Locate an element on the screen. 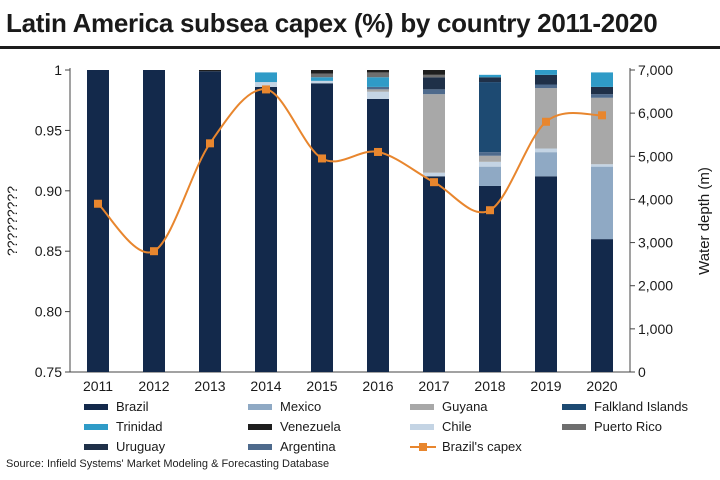 The height and width of the screenshot is (480, 720). y-tick-label-left: 1 is located at coordinates (58, 70).